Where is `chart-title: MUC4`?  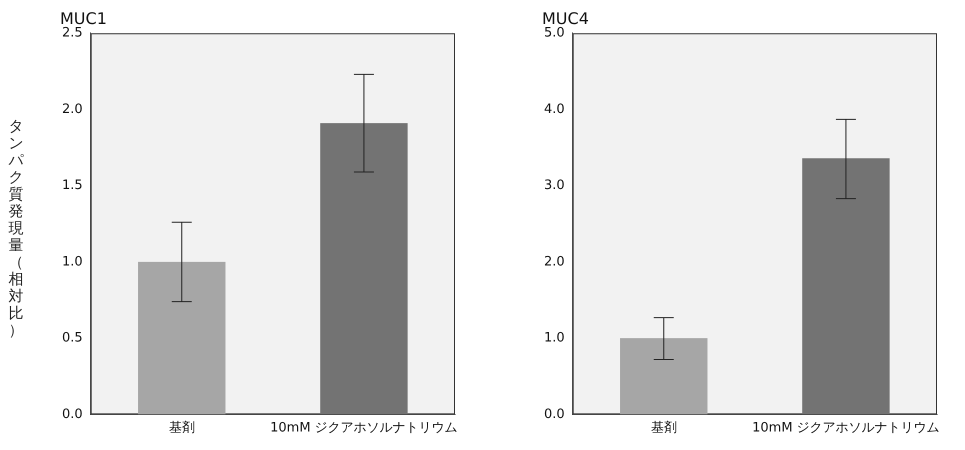
chart-title: MUC4 is located at coordinates (565, 18).